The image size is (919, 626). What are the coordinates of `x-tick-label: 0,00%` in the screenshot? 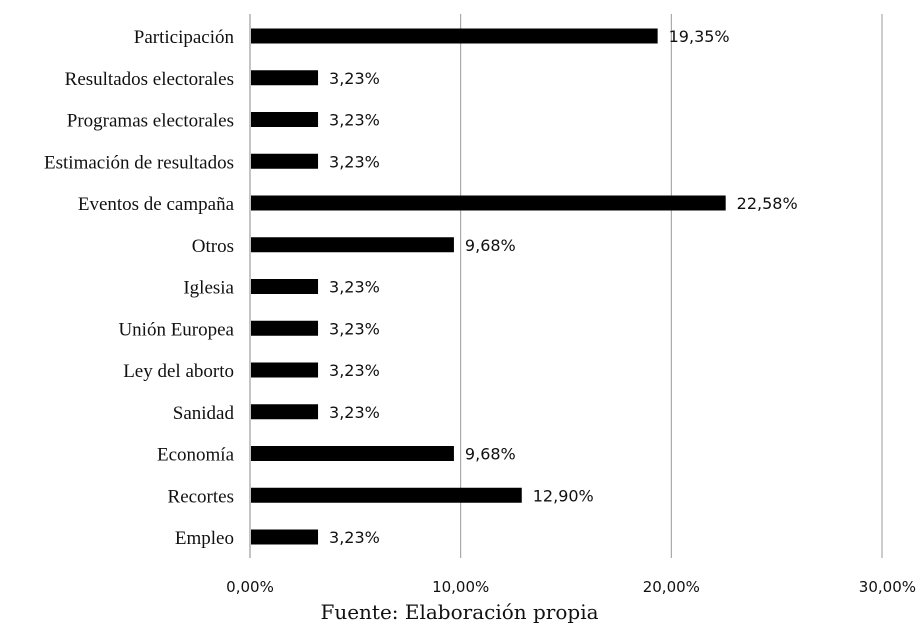 It's located at (250, 587).